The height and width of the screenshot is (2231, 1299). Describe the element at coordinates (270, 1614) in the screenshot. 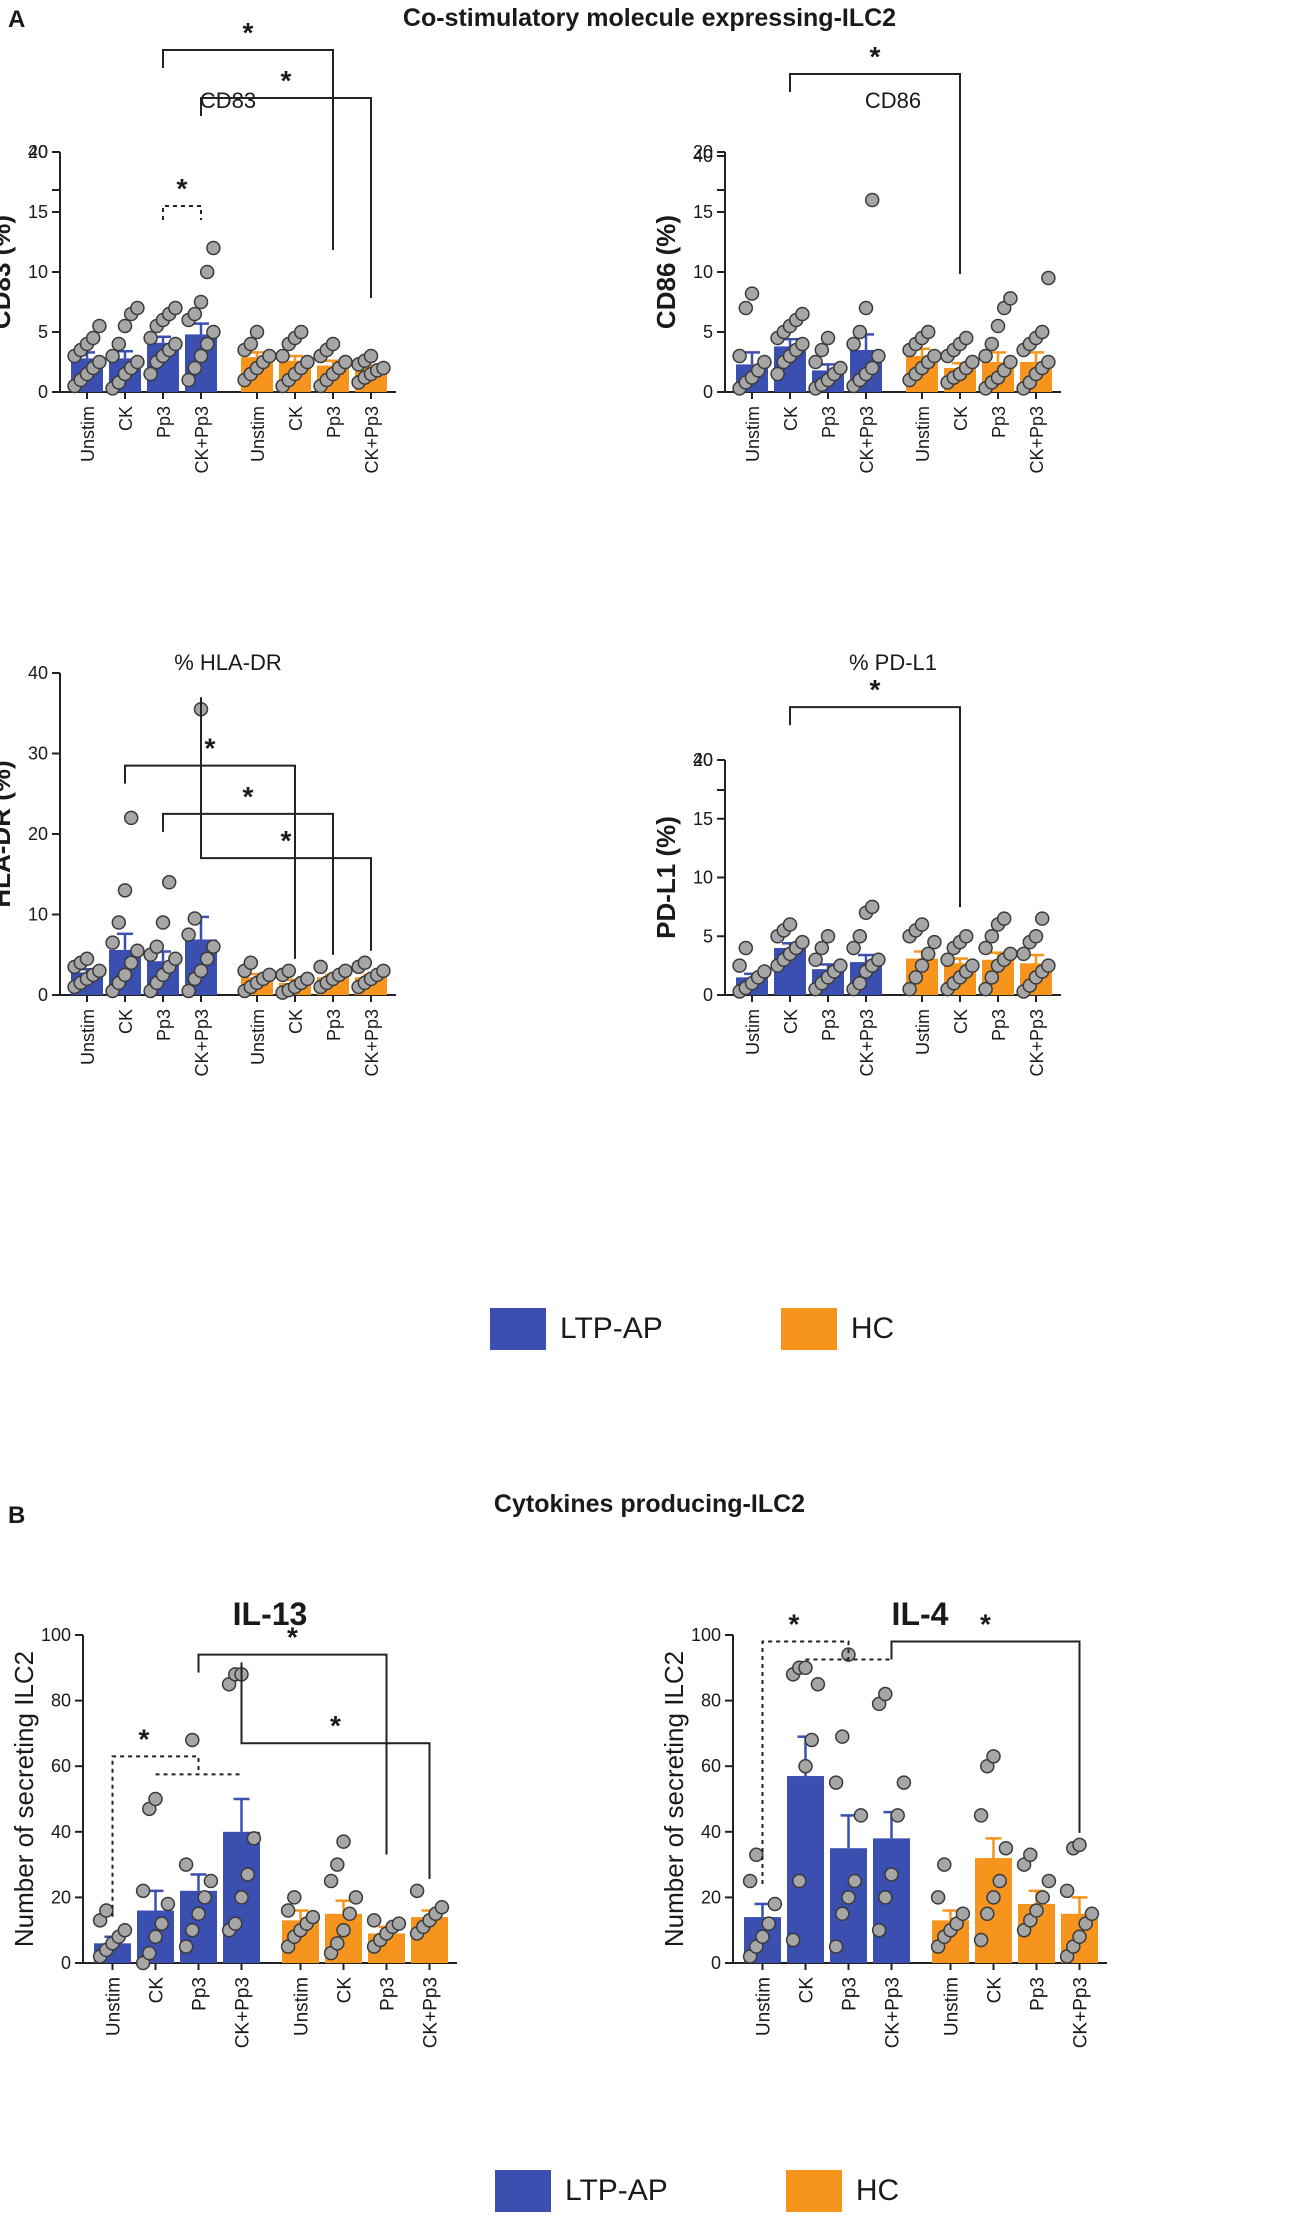

I see `chart-title: IL-13` at that location.